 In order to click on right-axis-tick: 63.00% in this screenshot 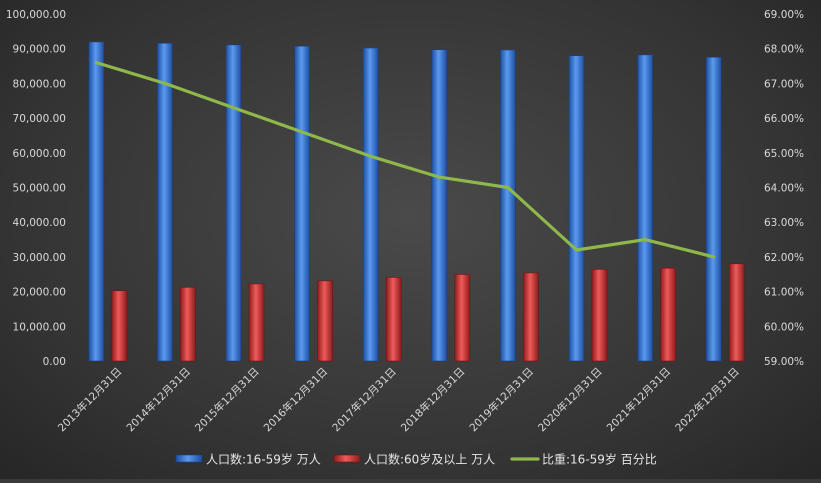, I will do `click(784, 223)`.